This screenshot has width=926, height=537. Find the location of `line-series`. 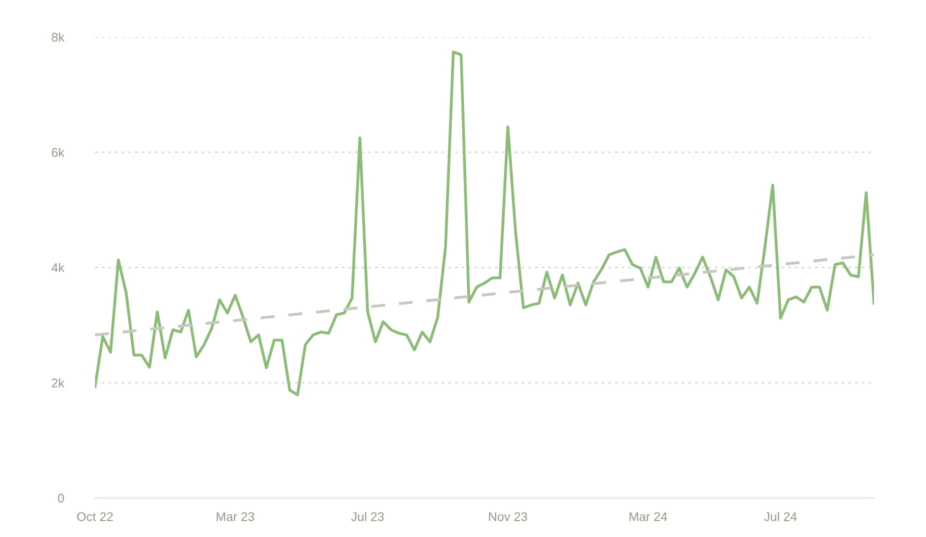

line-series is located at coordinates (484, 294).